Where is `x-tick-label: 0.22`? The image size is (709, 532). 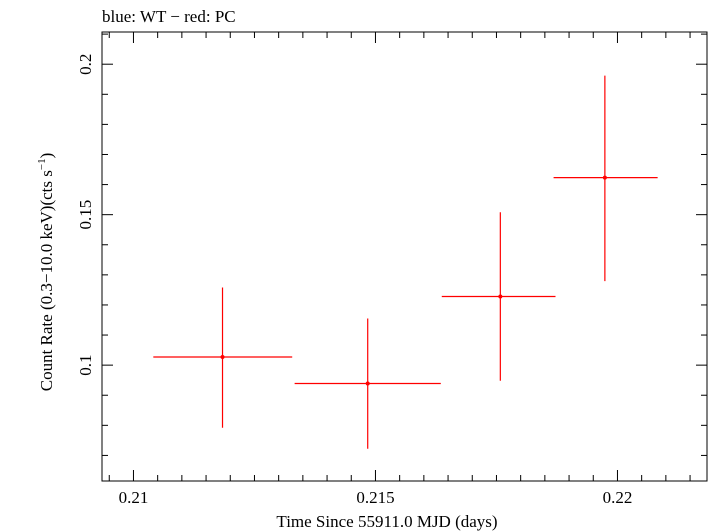
x-tick-label: 0.22 is located at coordinates (618, 497).